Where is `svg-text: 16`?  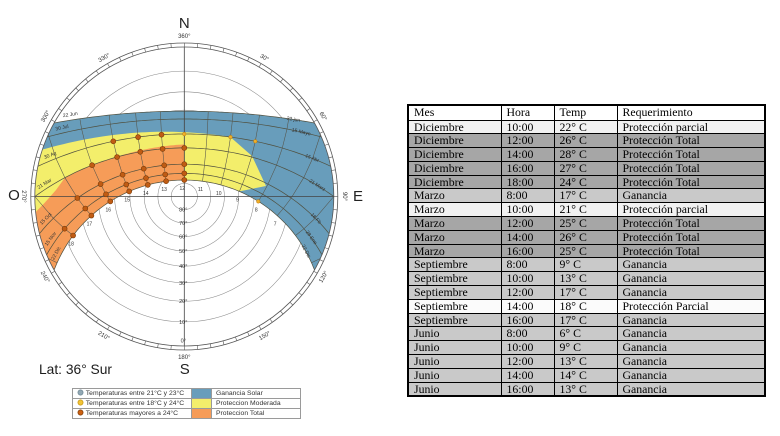 svg-text: 16 is located at coordinates (109, 210).